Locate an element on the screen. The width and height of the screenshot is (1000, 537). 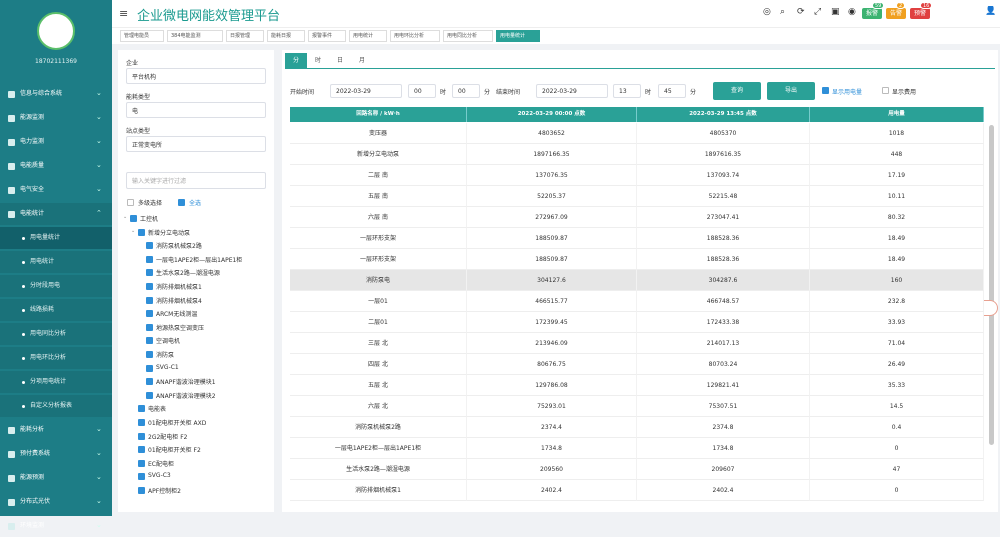
tree-label: ANAPF谐波治理模块2 is located at coordinates (186, 396).